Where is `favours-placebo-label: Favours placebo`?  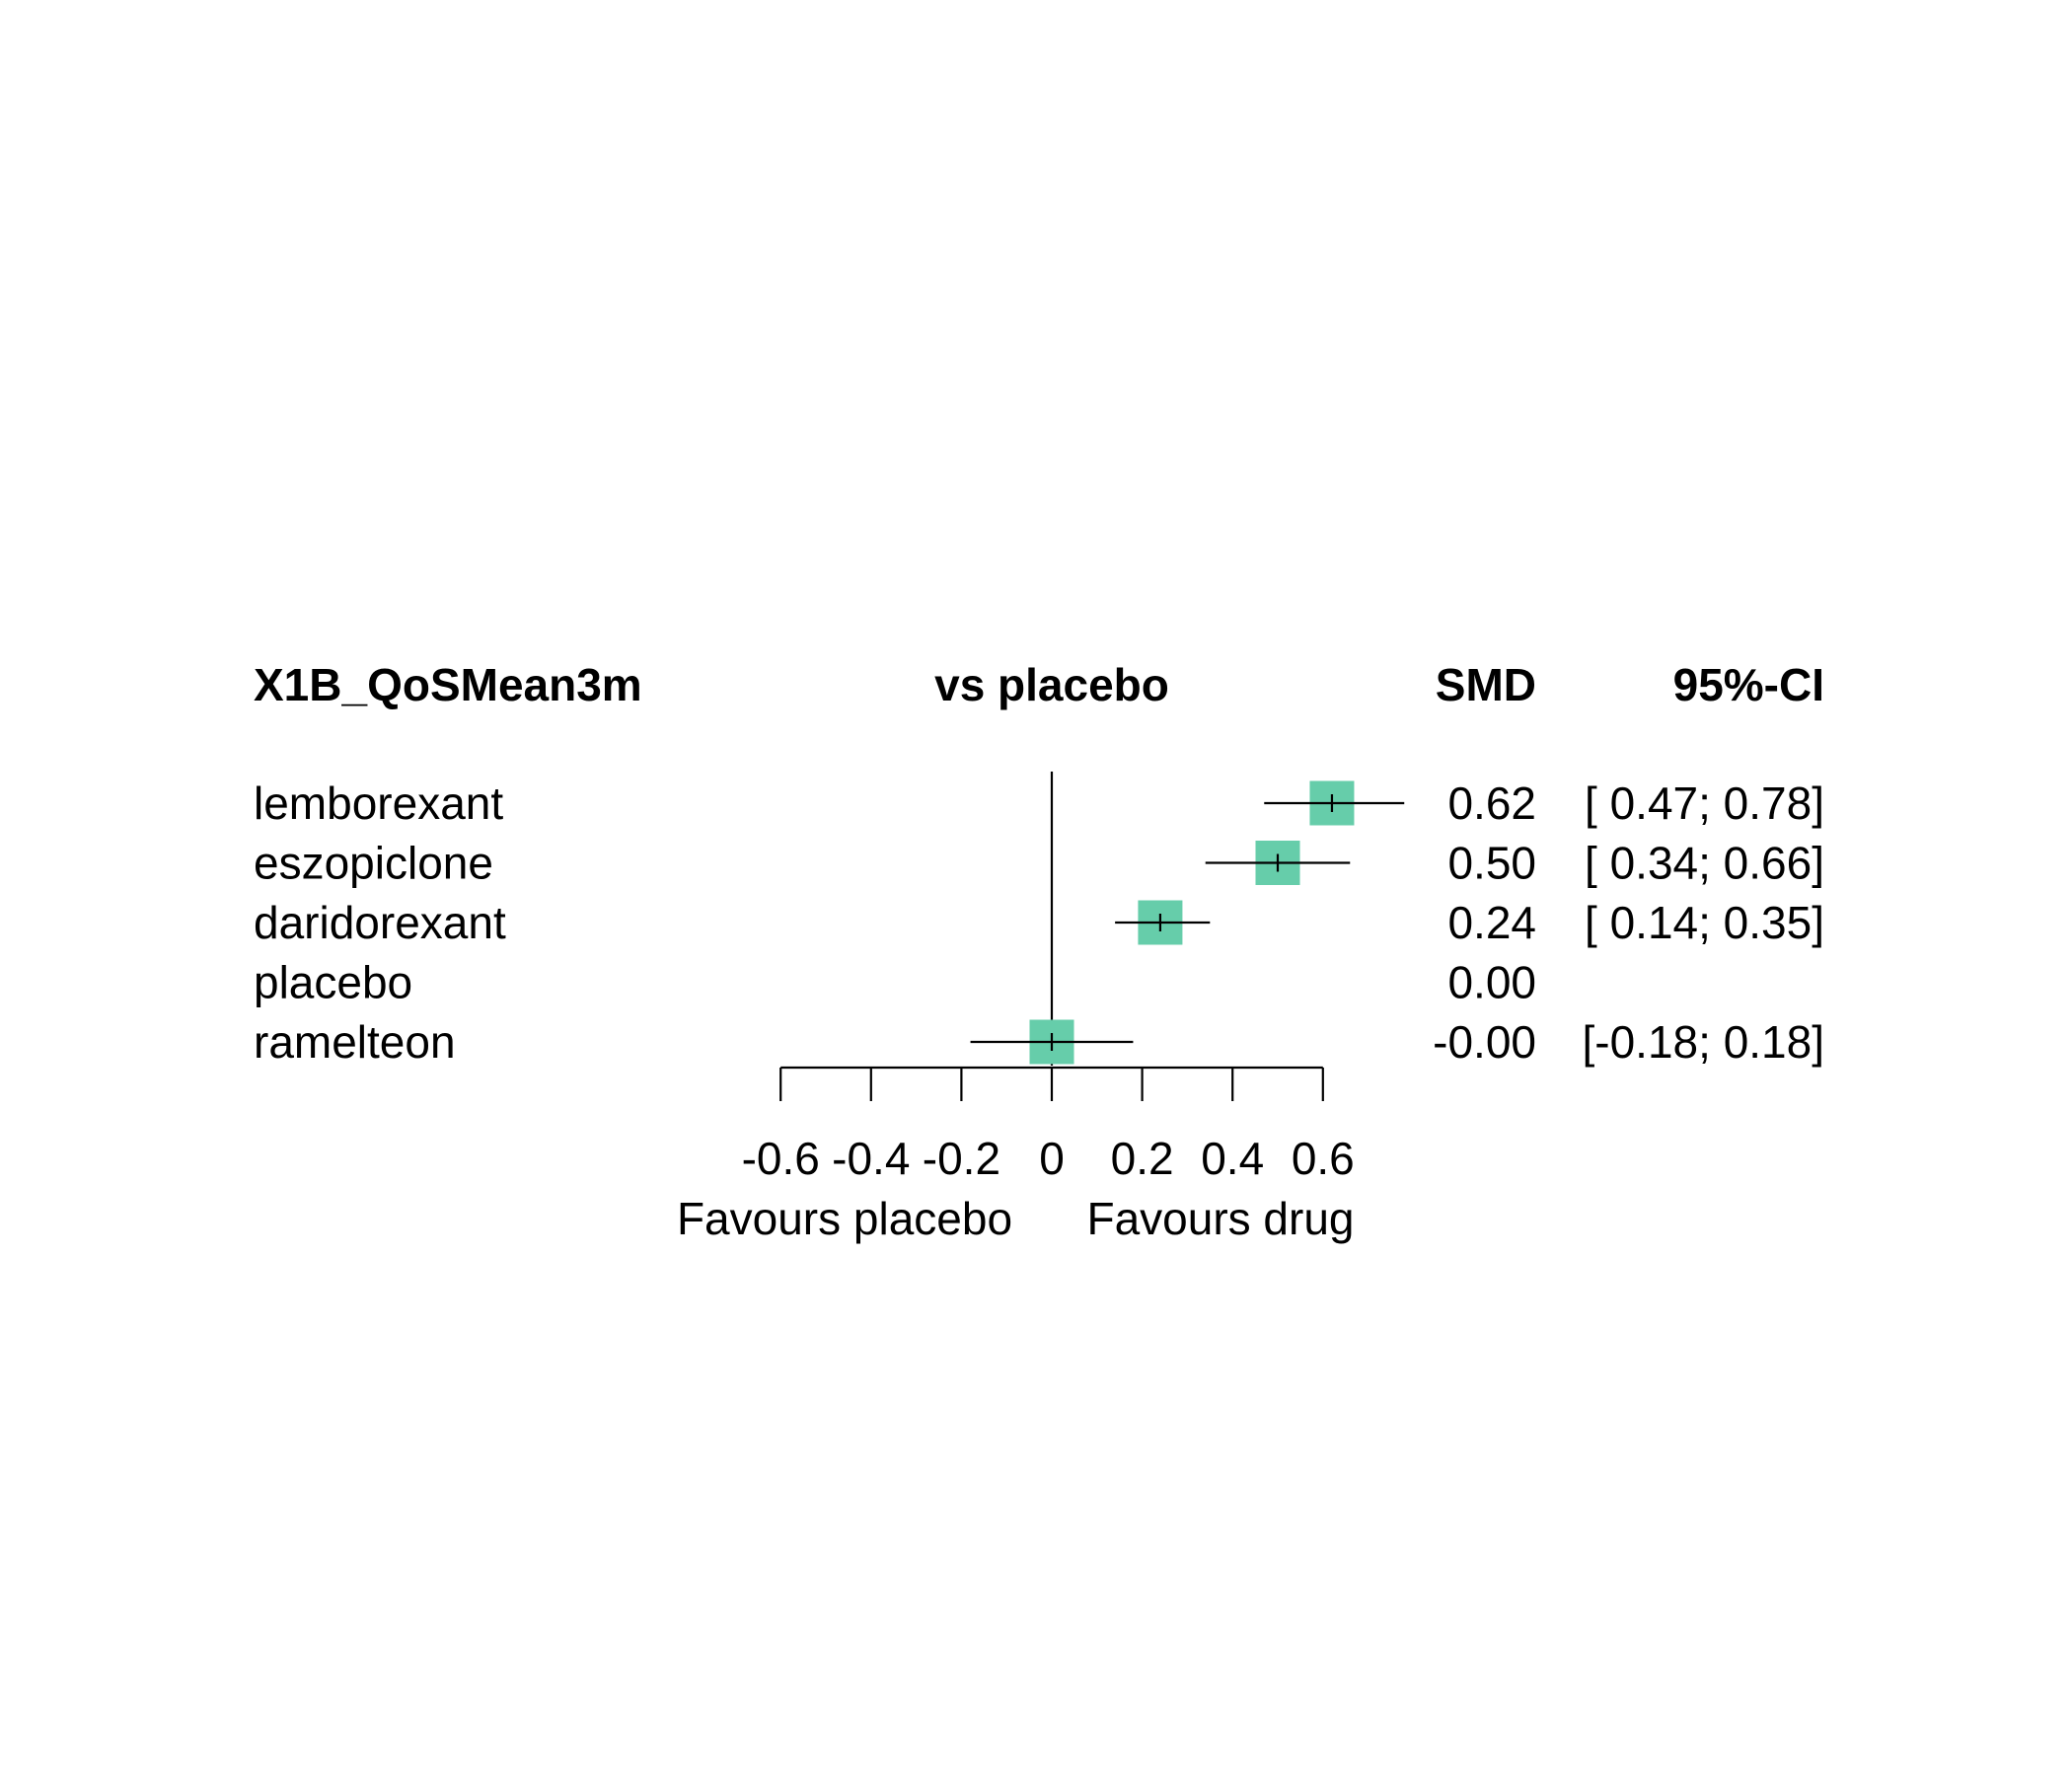
favours-placebo-label: Favours placebo is located at coordinates (844, 1218).